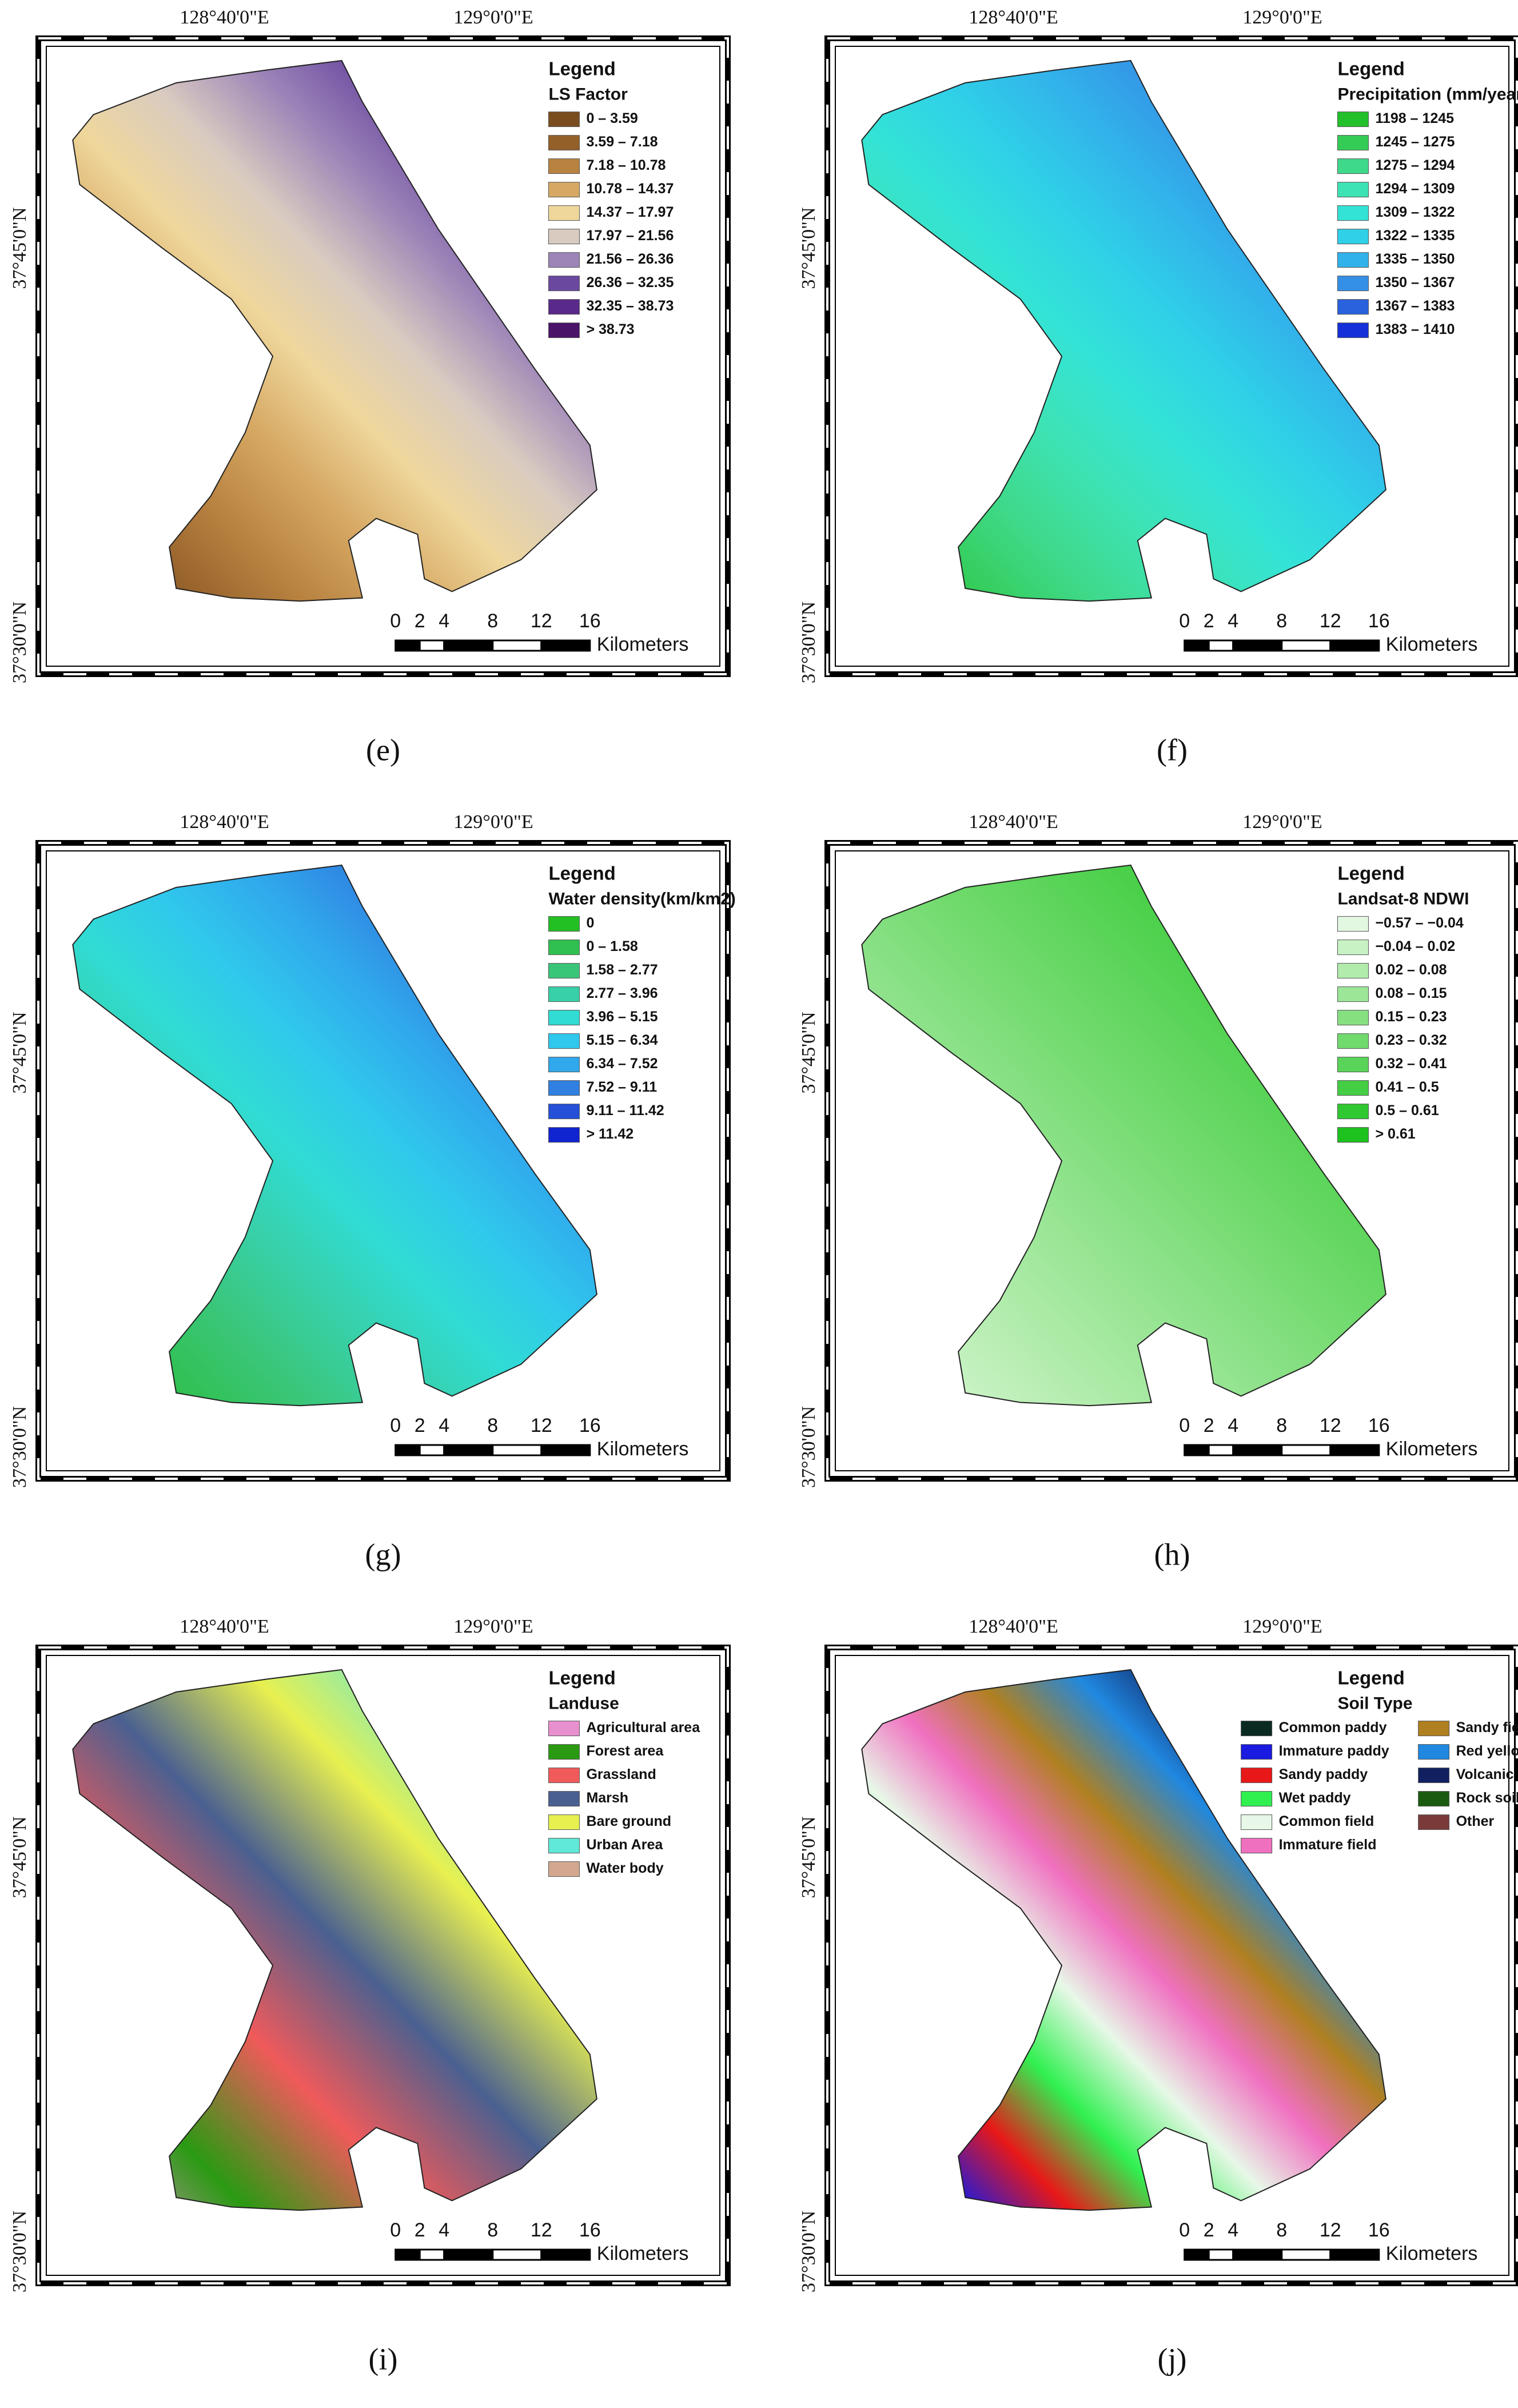  I want to click on legend-label: 0 – 3.59, so click(612, 118).